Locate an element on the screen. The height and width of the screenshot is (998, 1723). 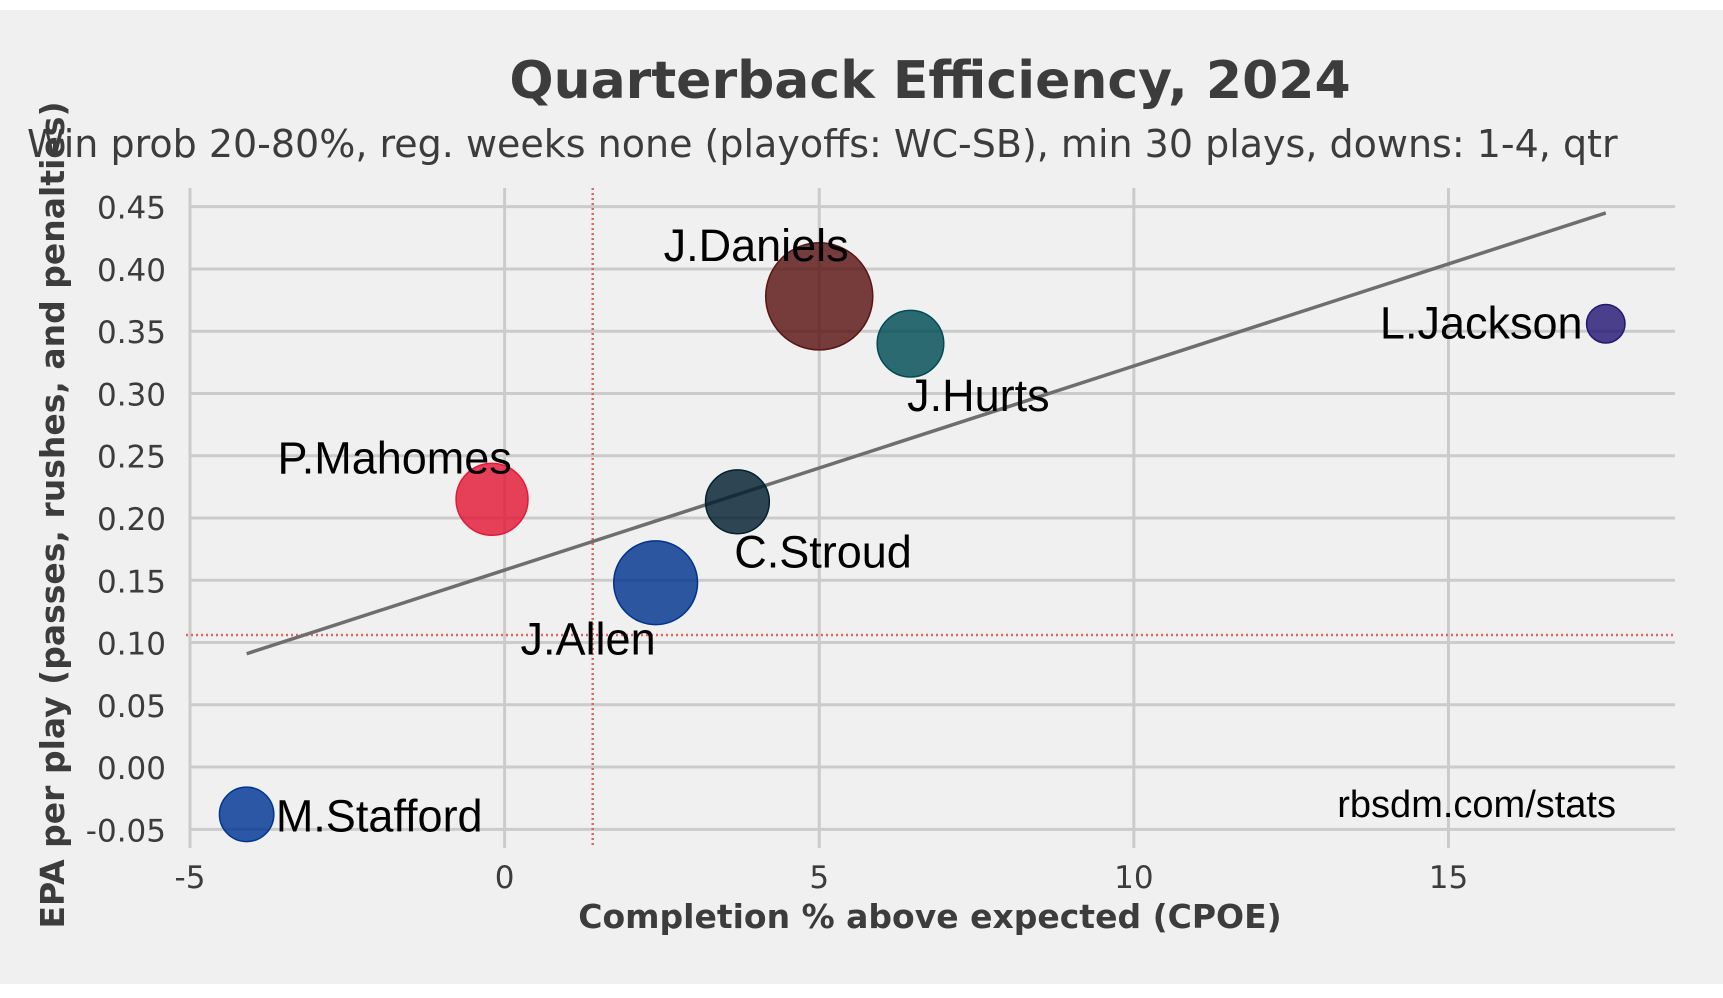
chart-title: Quarterback Efficiency, 2024 is located at coordinates (929, 81).